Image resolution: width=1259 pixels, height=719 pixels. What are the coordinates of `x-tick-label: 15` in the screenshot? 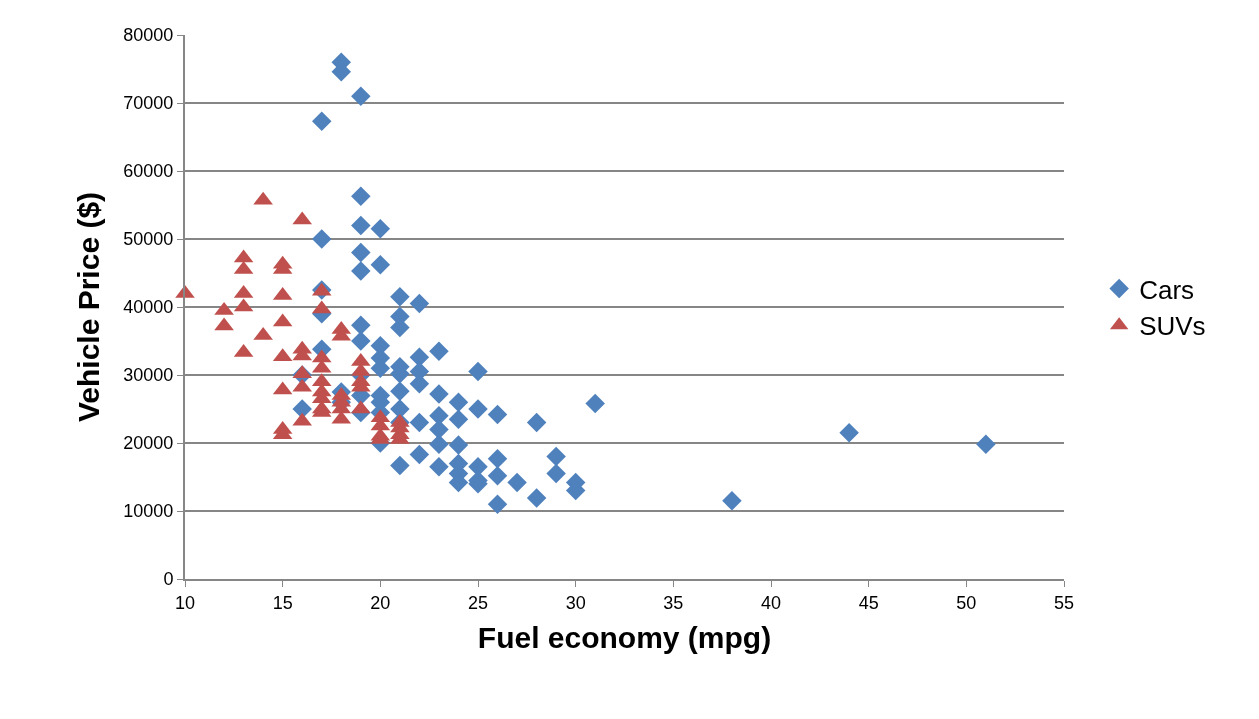 It's located at (282, 602).